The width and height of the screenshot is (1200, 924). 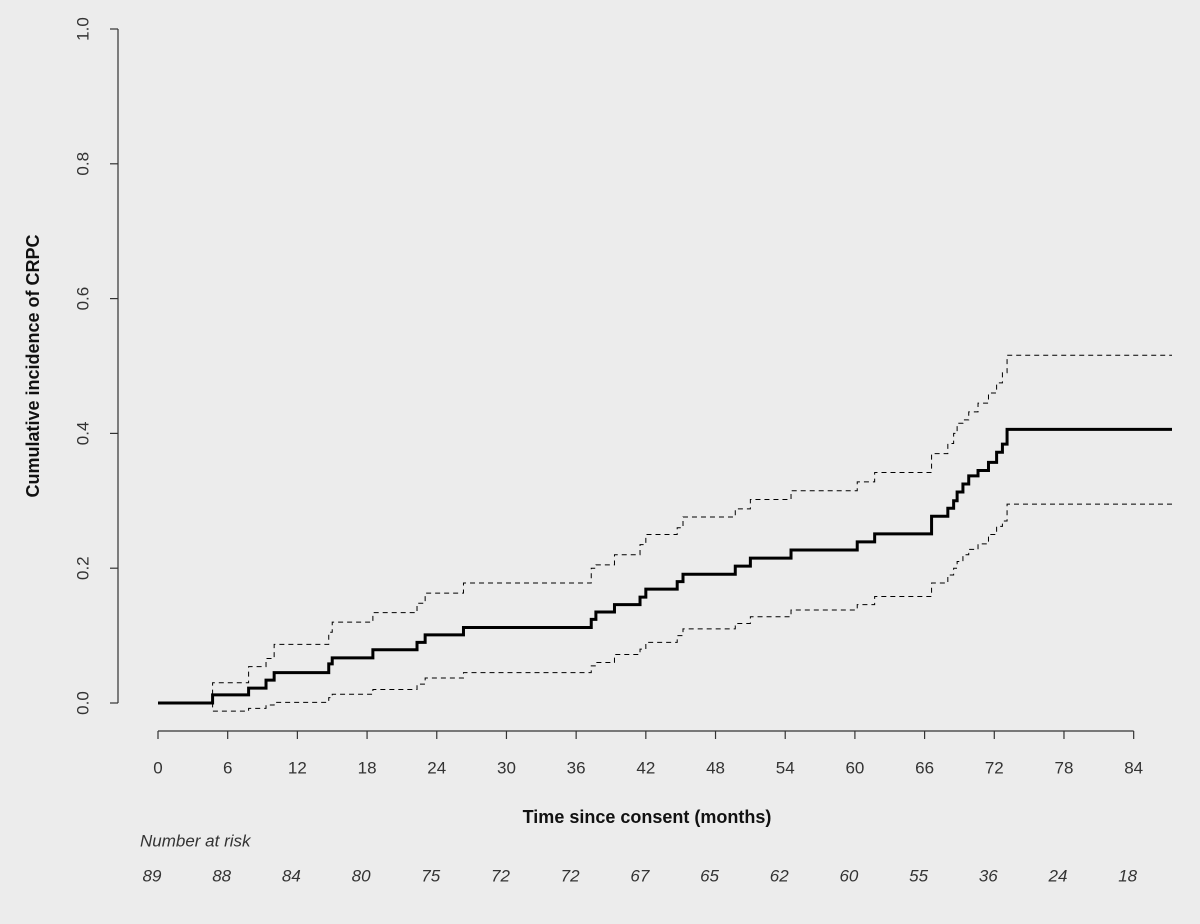 I want to click on x-tick-label: 72, so click(x=994, y=767).